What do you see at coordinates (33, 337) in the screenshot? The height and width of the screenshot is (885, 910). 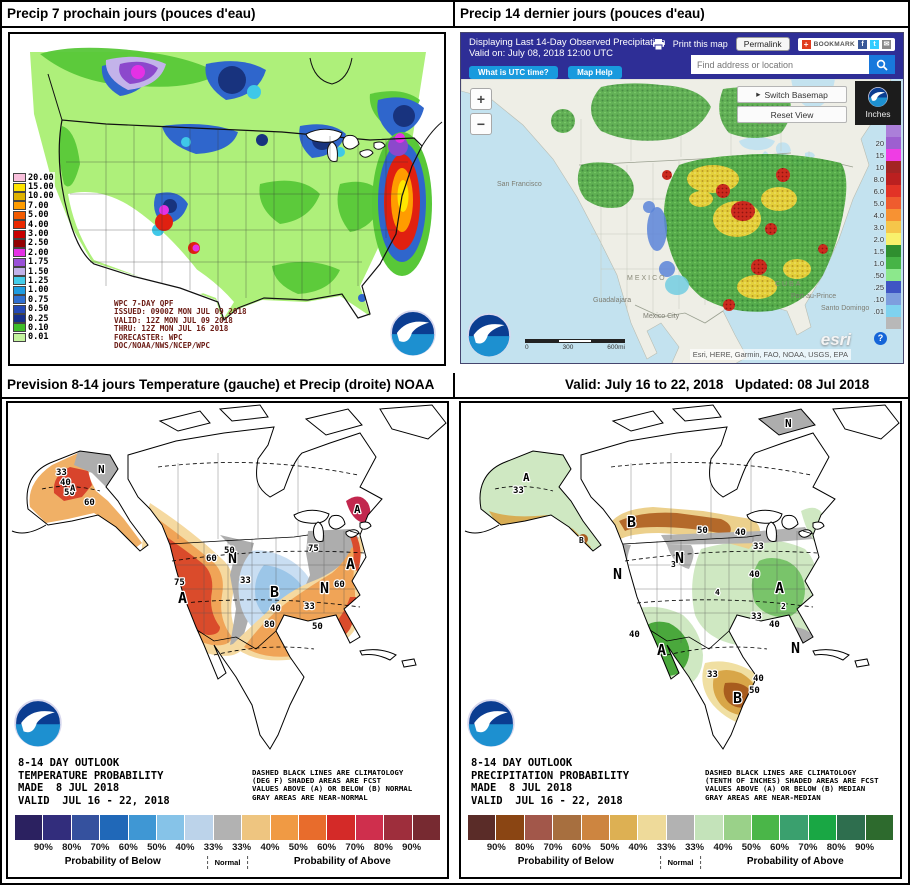 I see `qpf-legend-row: 0.01` at bounding box center [33, 337].